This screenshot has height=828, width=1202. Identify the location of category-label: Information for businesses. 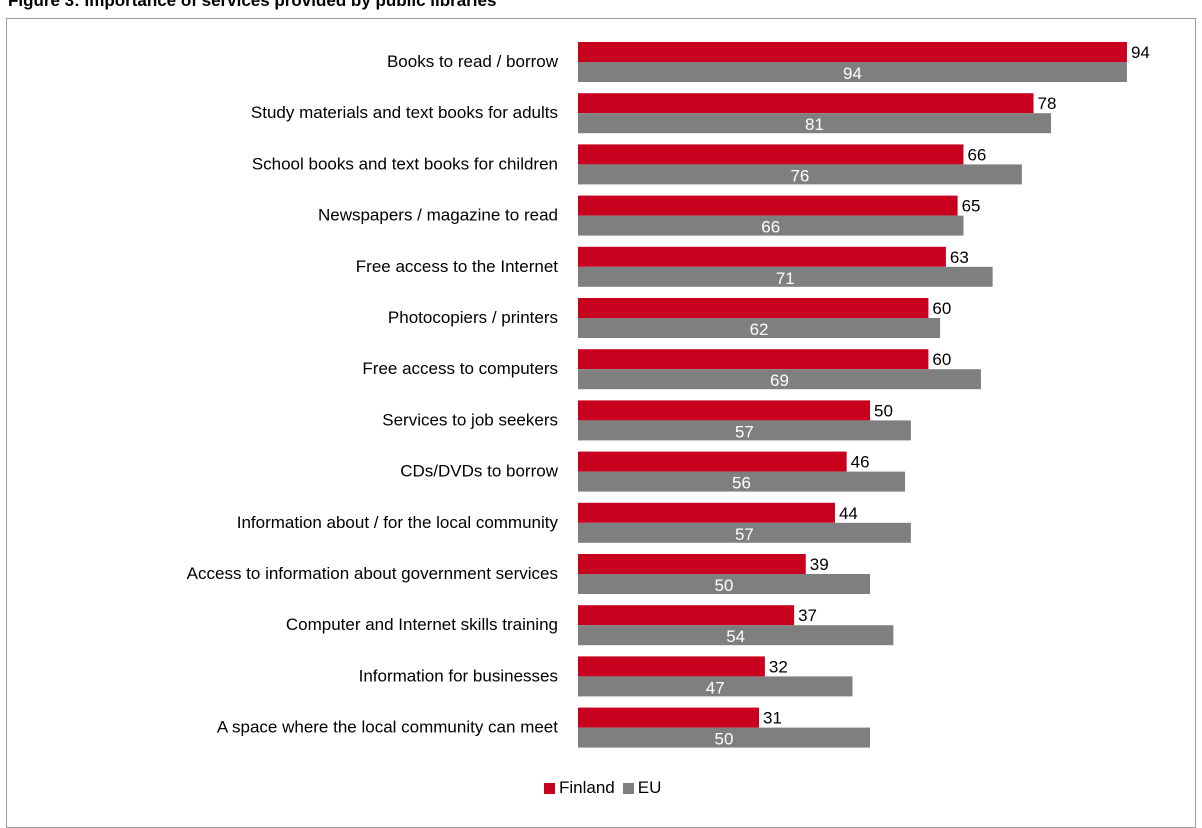
(458, 675).